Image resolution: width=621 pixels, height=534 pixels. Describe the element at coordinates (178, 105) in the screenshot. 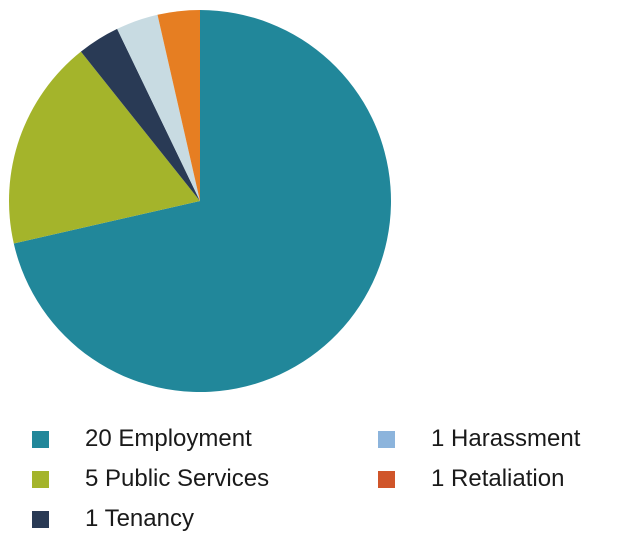

I see `pie-slice-retaliation` at that location.